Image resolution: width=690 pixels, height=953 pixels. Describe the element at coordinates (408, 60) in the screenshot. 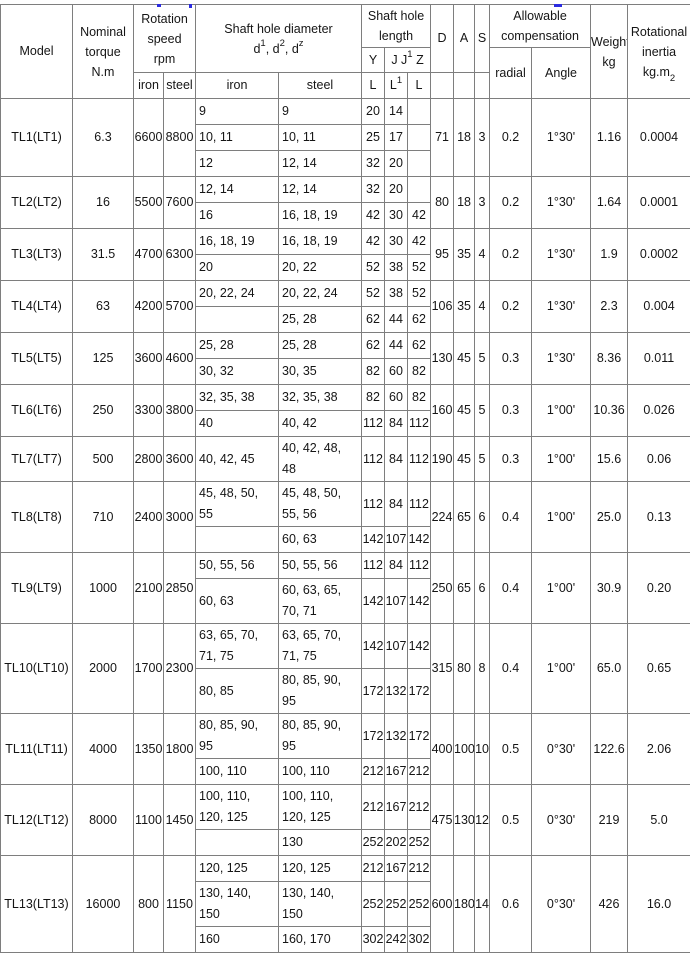

I see `col-header-jj1z: J J1 Z` at that location.